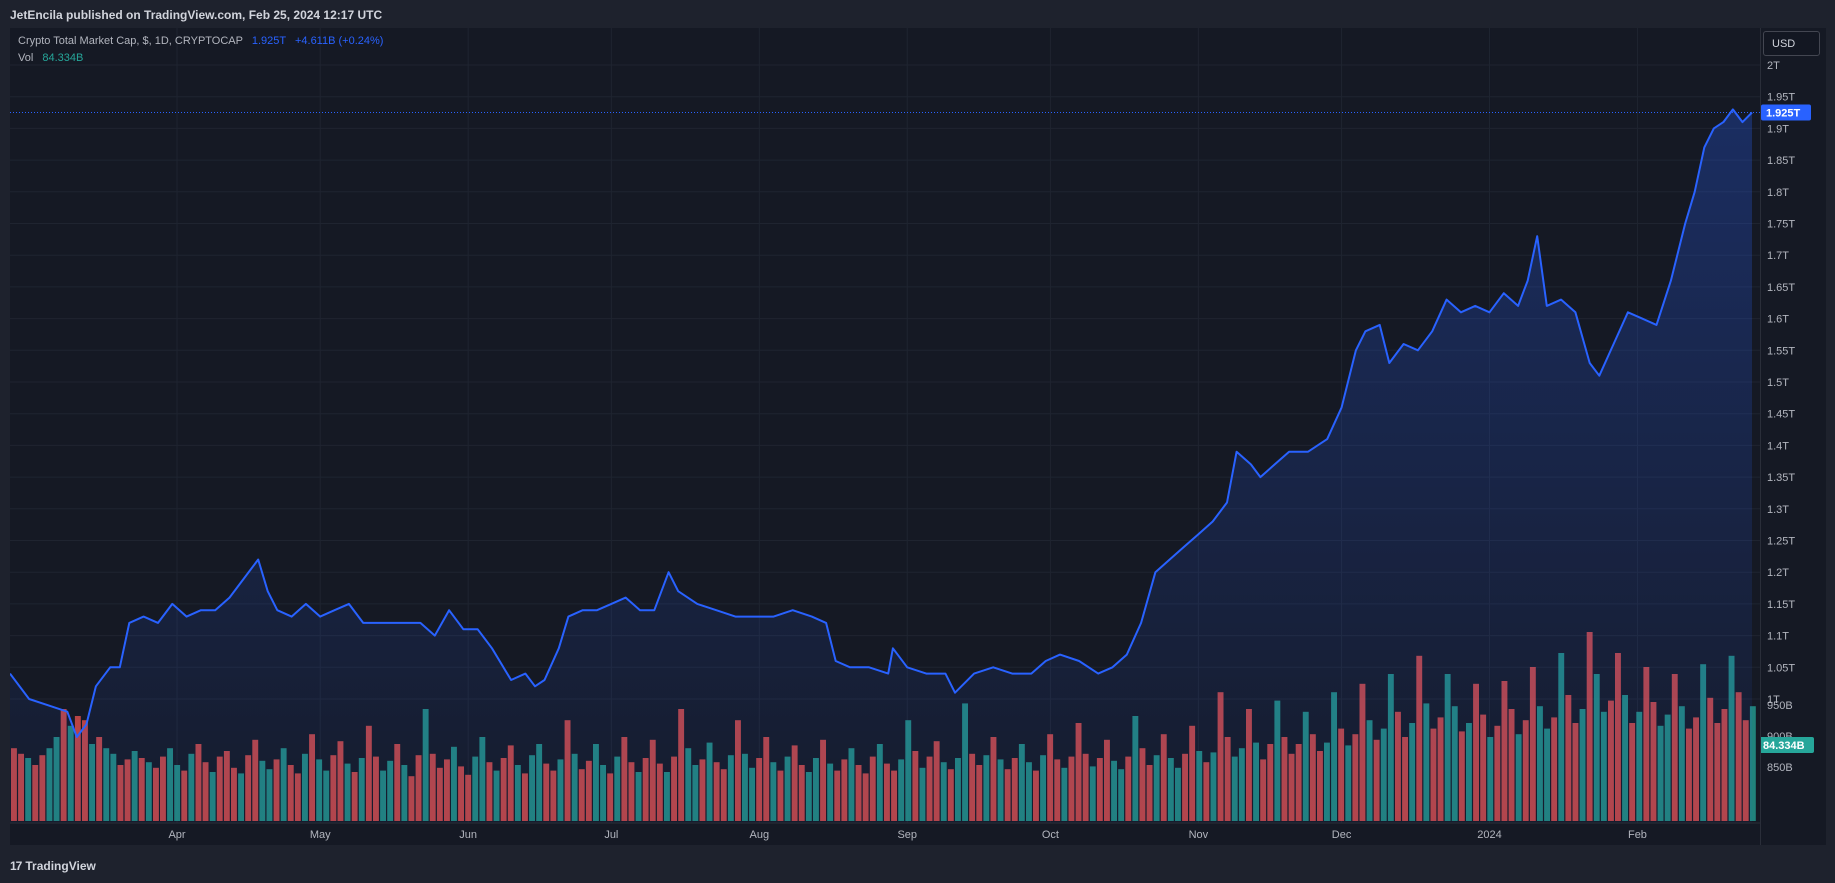  I want to click on x-tick-label: 2024, so click(1489, 835).